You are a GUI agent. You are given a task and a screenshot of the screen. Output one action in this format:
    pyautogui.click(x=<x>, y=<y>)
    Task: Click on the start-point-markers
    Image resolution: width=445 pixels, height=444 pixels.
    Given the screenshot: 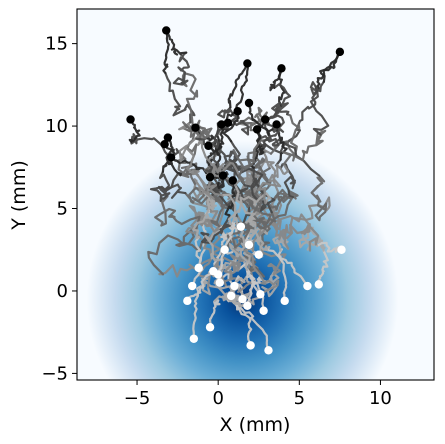 What is the action you would take?
    pyautogui.click(x=264, y=288)
    